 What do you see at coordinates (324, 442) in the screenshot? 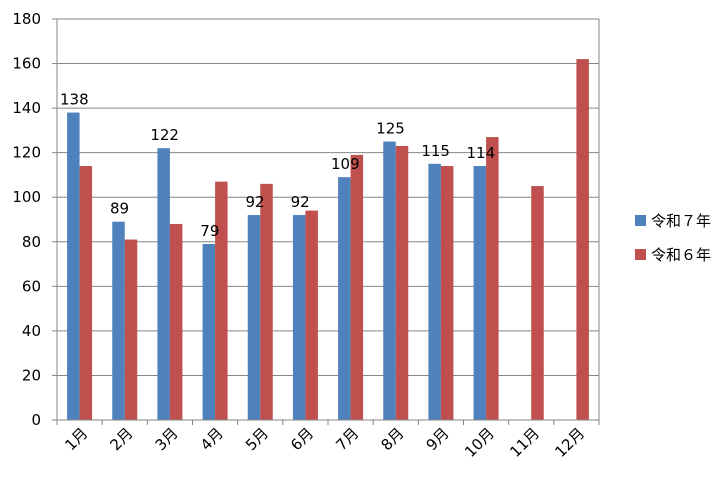
I see `x-axis-ticks: 1月 2月 3月 4月 5月 6月 7月 8月 9月 10月 11月 12月` at bounding box center [324, 442].